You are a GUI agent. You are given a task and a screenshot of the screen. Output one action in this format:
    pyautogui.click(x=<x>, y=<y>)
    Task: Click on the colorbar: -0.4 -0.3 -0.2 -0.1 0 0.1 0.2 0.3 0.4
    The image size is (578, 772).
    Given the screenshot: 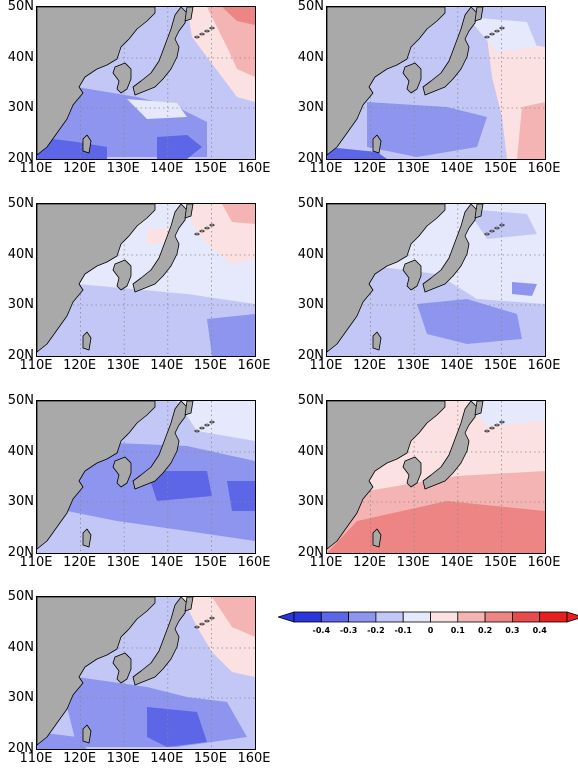 What is the action you would take?
    pyautogui.click(x=427, y=625)
    